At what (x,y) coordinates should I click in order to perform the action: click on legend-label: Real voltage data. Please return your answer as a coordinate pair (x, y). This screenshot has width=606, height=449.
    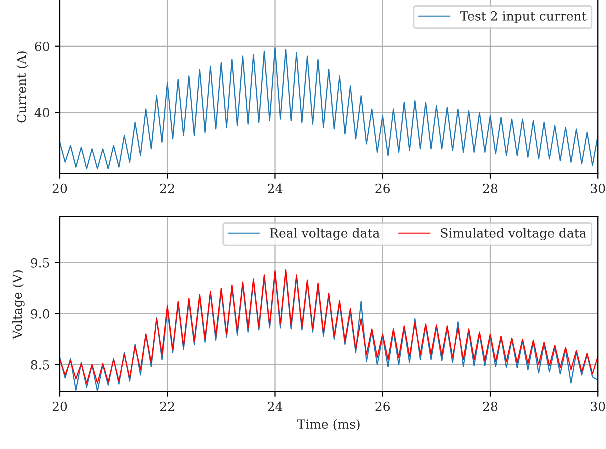
    Looking at the image, I should click on (325, 234).